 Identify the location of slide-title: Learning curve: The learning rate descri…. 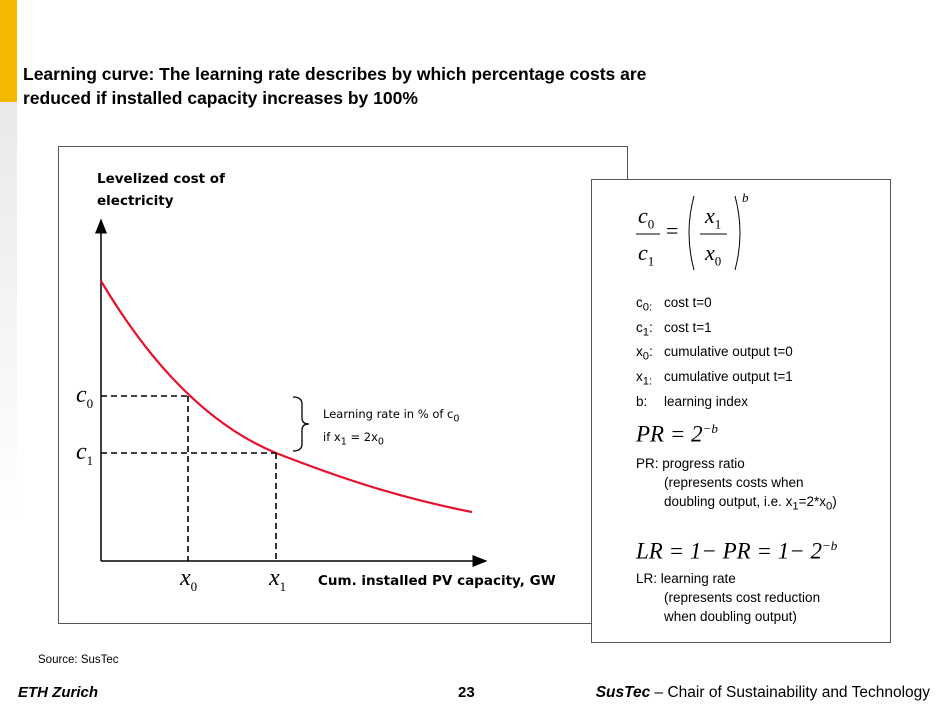
(423, 86).